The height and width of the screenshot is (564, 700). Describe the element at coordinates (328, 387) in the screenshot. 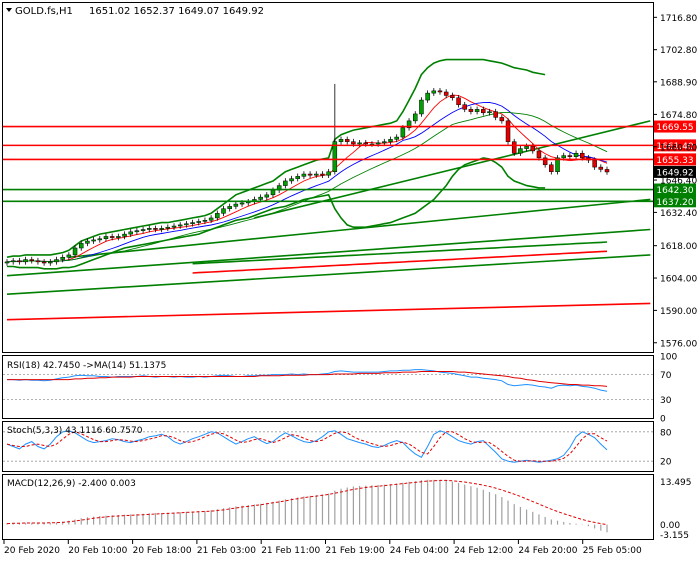

I see `rsi-panel-frame` at that location.